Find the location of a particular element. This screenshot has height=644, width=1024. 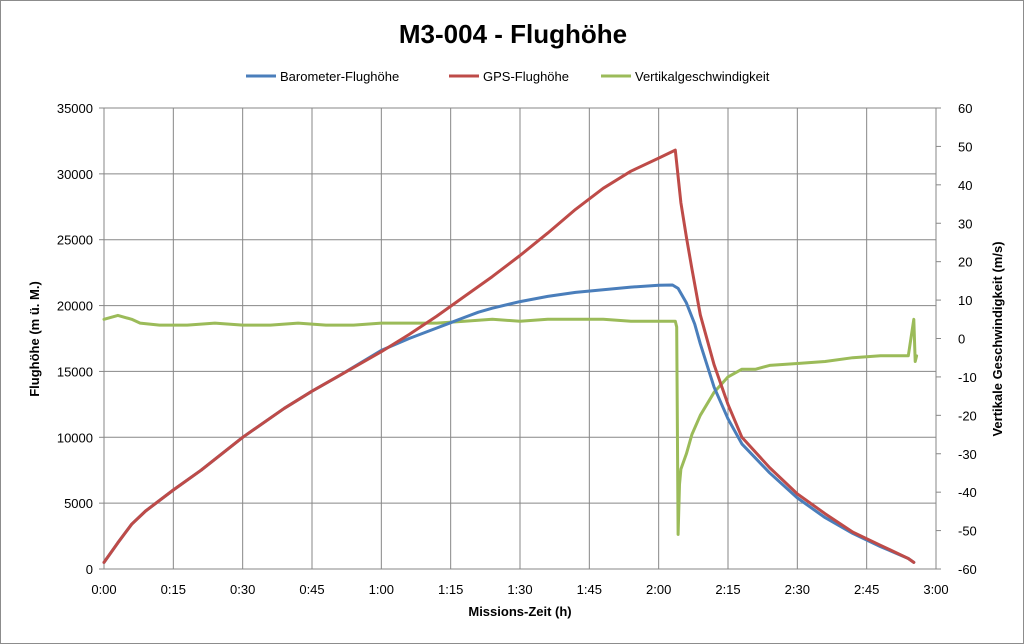

y-tick-label: 35000 is located at coordinates (75, 108).